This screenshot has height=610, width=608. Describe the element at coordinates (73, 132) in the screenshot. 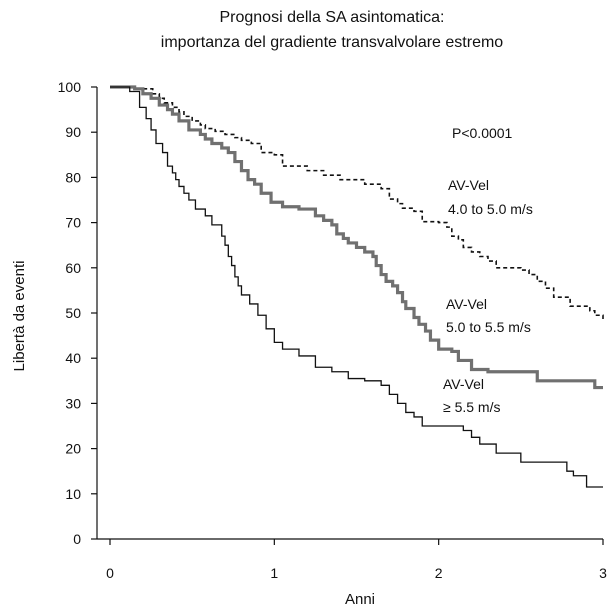

I see `y-tick-label: 90` at that location.